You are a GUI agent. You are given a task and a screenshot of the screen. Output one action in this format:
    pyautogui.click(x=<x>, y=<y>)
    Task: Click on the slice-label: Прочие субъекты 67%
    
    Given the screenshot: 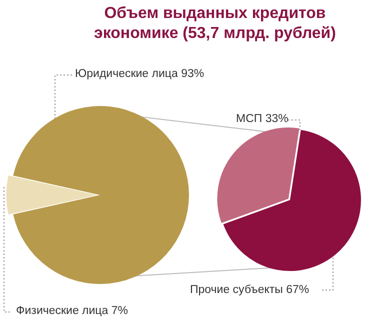 What is the action you would take?
    pyautogui.click(x=250, y=290)
    